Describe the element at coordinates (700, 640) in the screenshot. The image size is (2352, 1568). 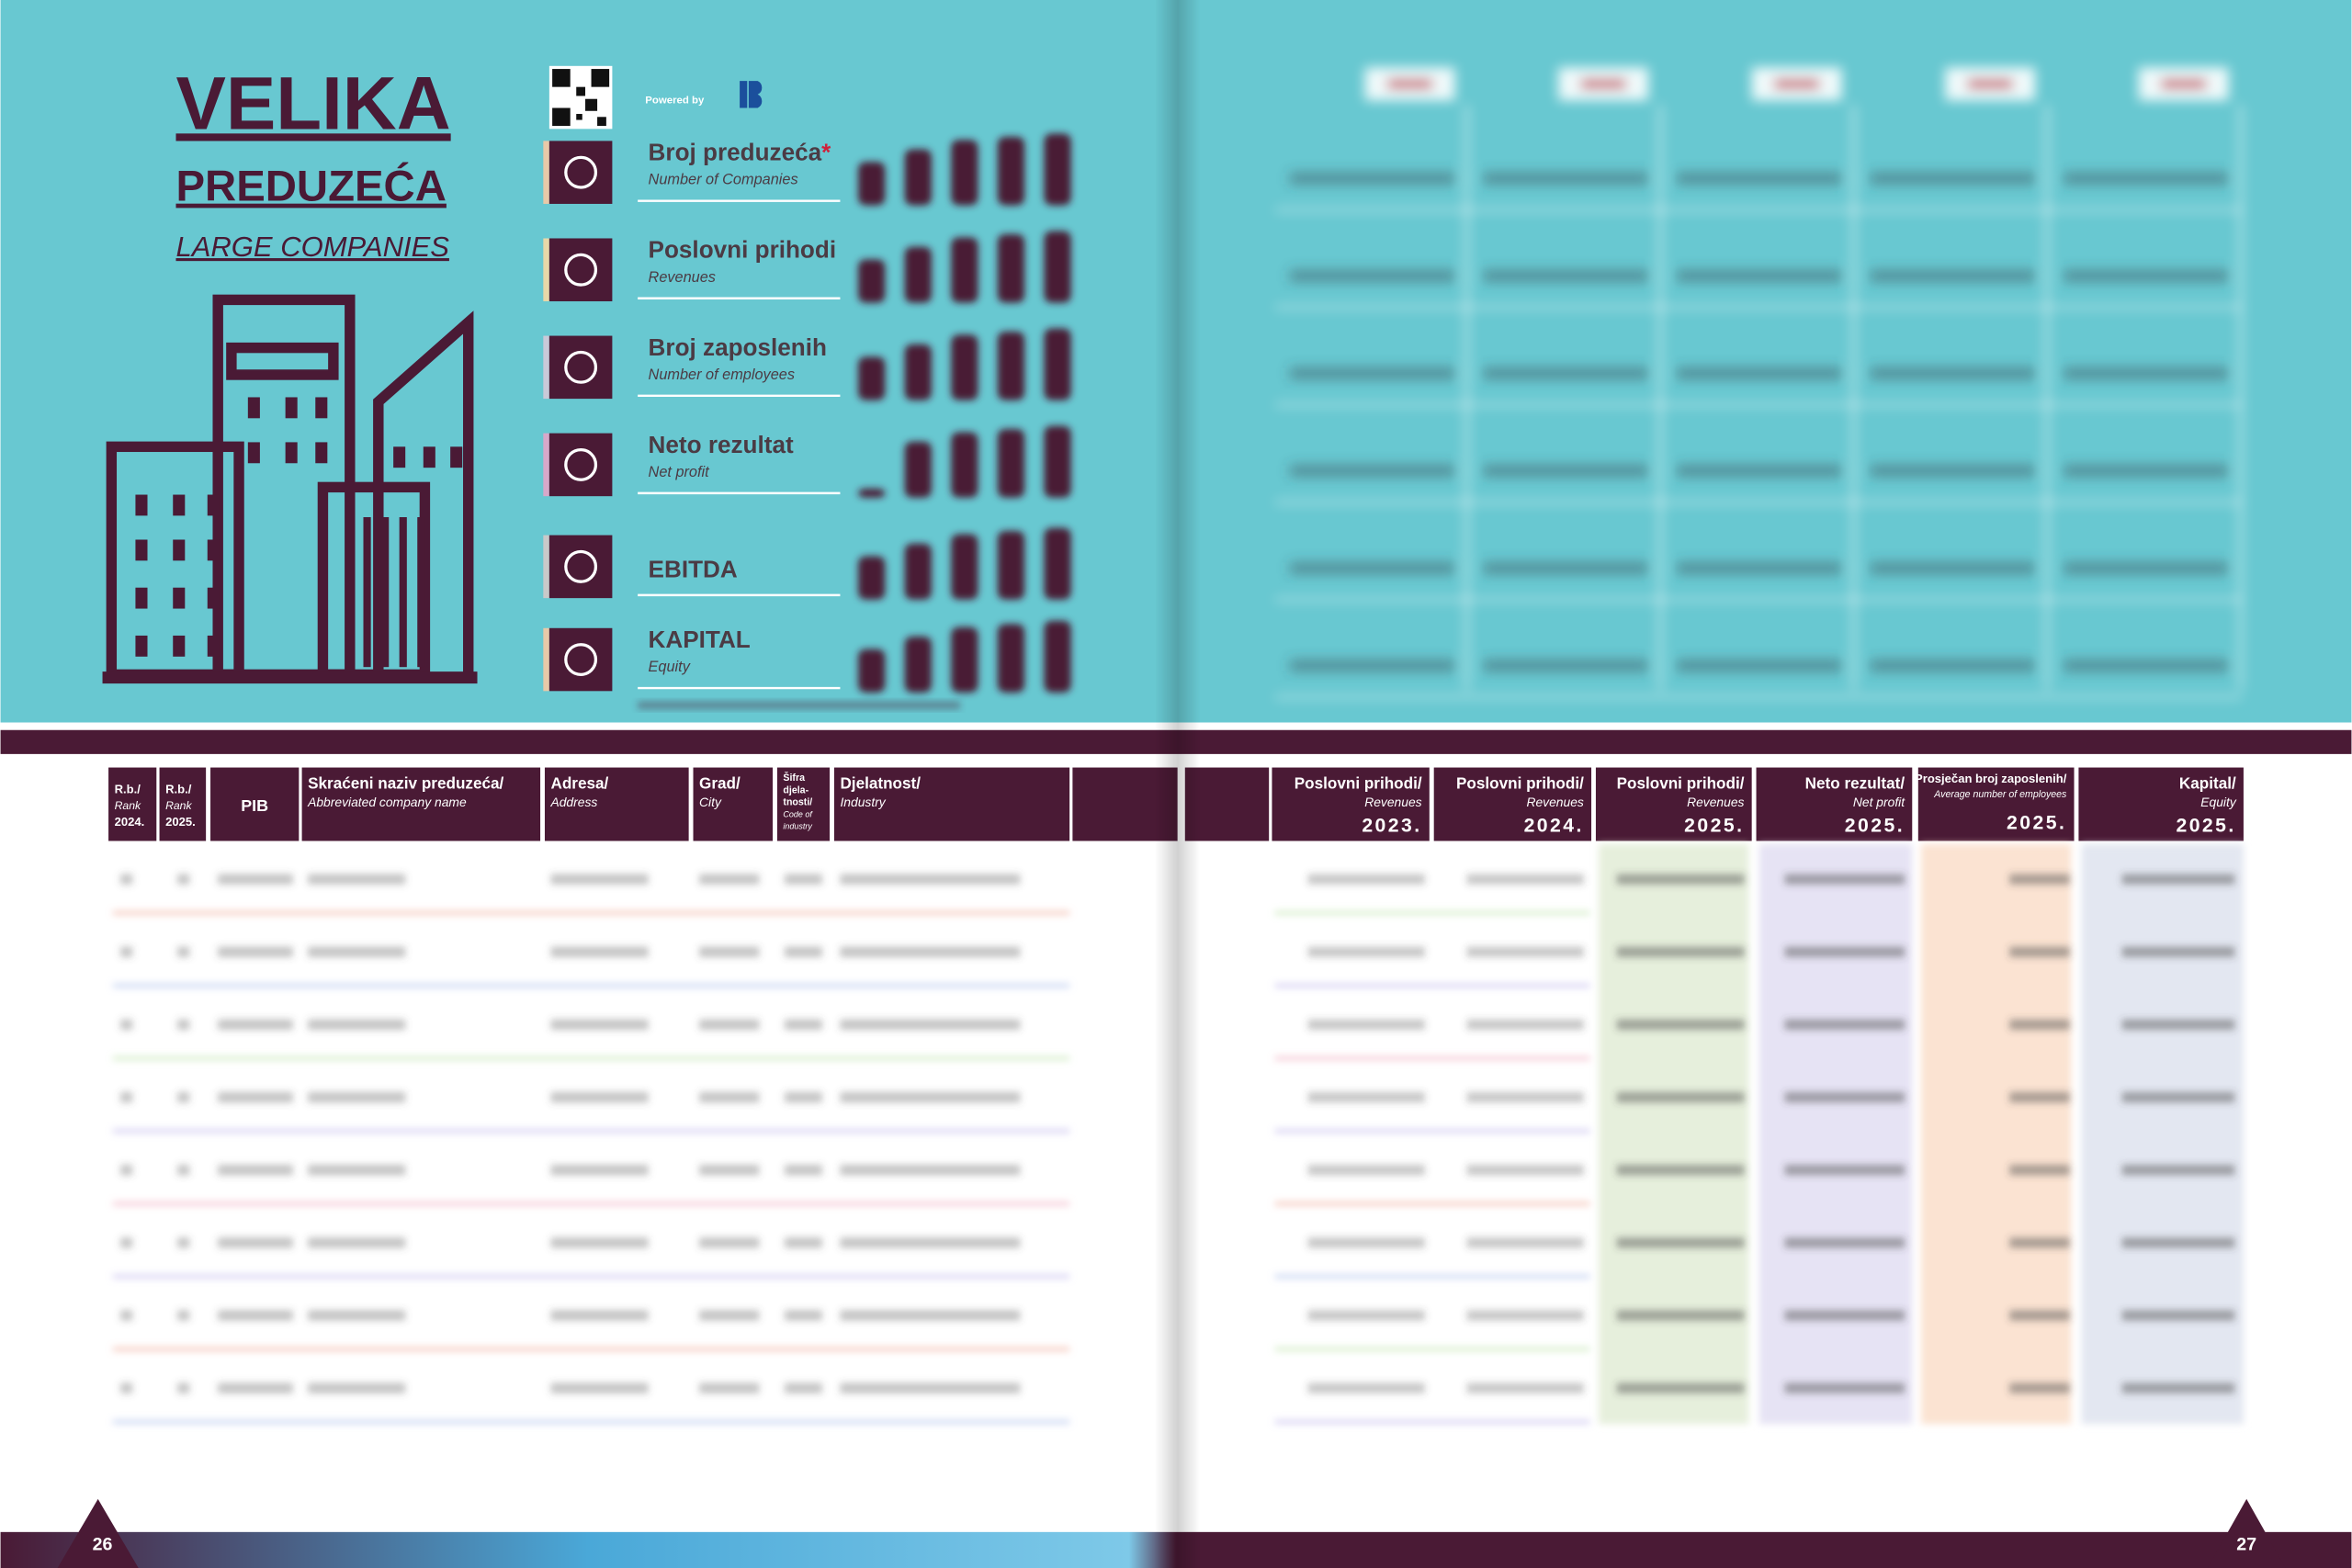
I see `indicator-label-text: KAPITAL` at that location.